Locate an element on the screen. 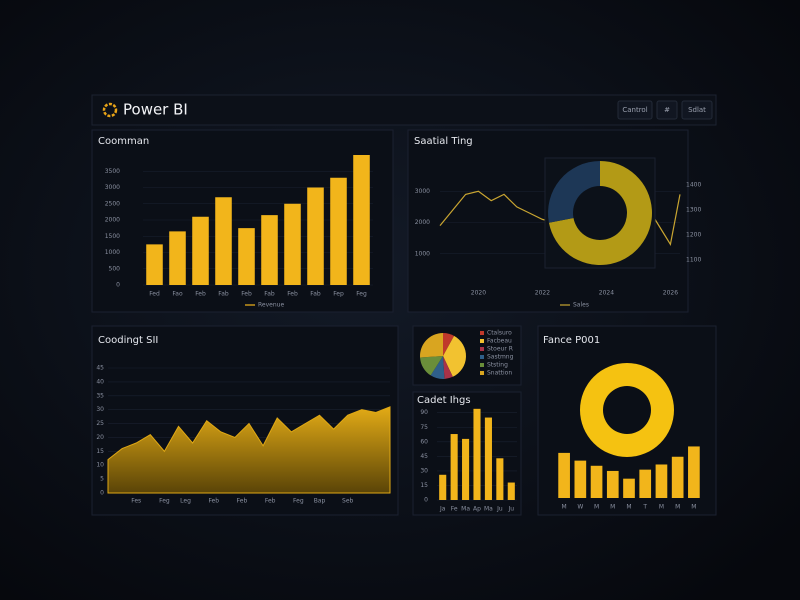 This screenshot has width=800, height=600. legend-label: Sastmng is located at coordinates (500, 357).